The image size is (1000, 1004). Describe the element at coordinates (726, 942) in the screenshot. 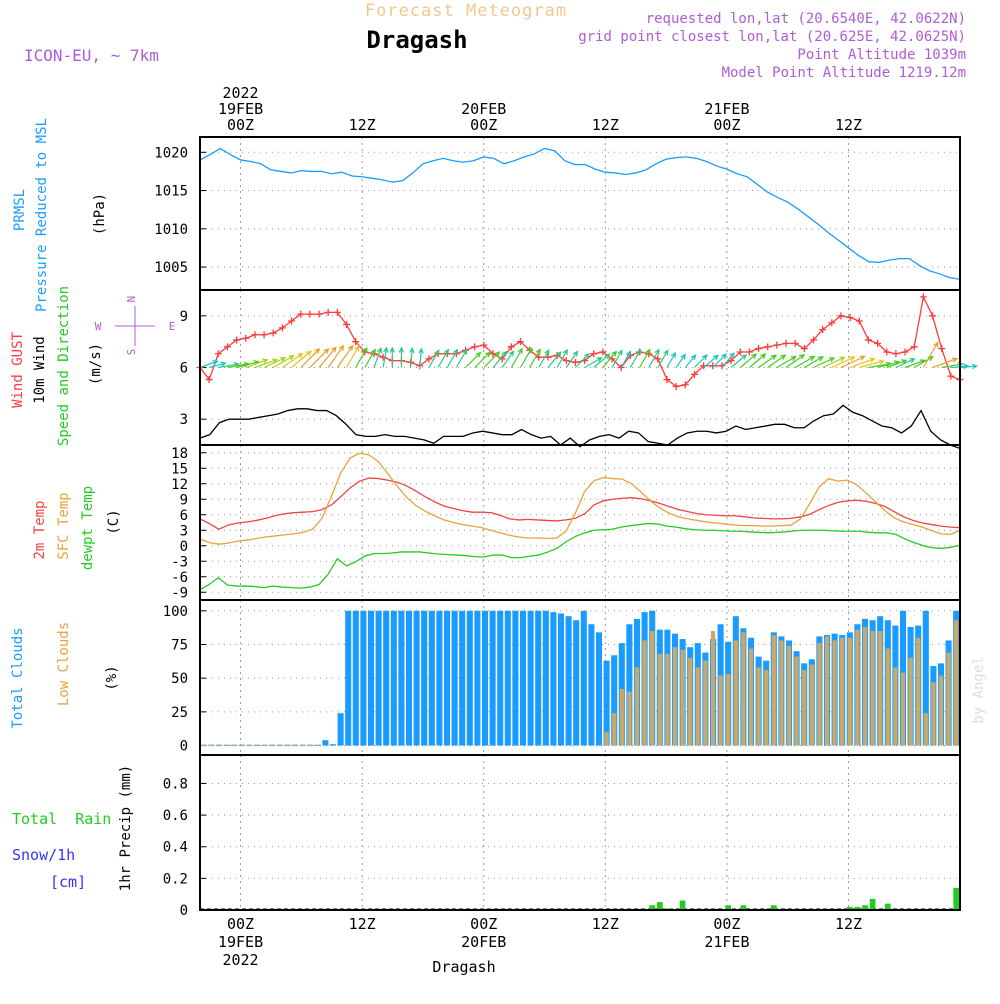

I see `time-tick-label: 21FEB` at that location.